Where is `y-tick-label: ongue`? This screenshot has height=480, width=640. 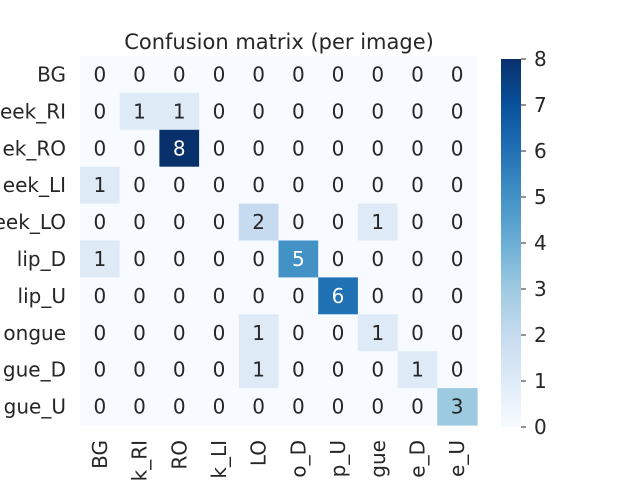
y-tick-label: ongue is located at coordinates (34, 333).